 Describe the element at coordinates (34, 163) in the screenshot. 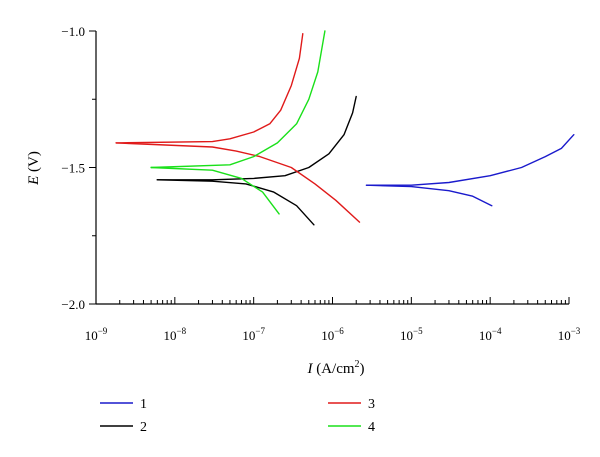

I see `y-axis-title-unit: (V)` at that location.